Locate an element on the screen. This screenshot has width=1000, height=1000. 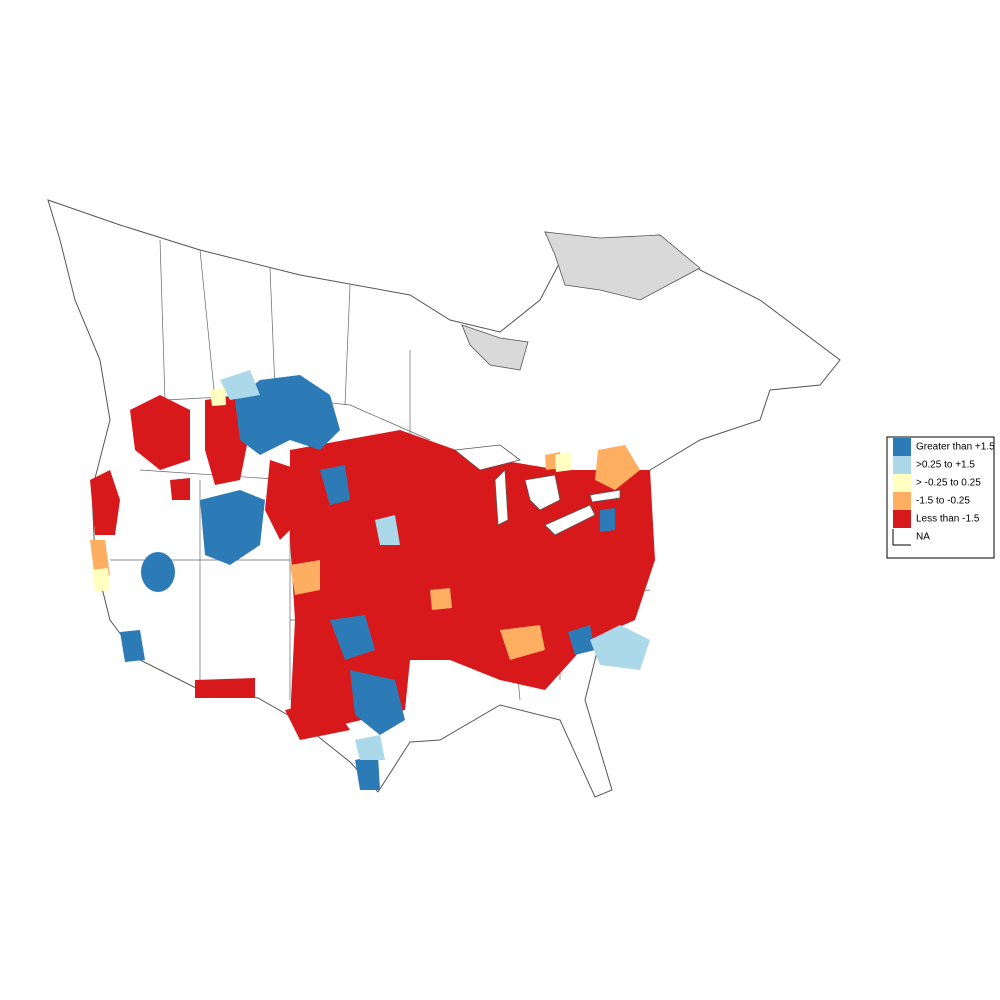
lakes is located at coordinates (537, 490).